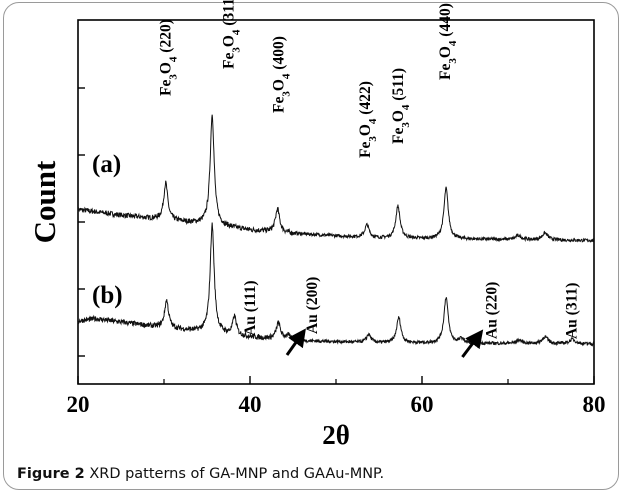 This screenshot has height=494, width=624. Describe the element at coordinates (368, 119) in the screenshot. I see `peak-label-fe3o4: Fe3O4 (422)` at that location.